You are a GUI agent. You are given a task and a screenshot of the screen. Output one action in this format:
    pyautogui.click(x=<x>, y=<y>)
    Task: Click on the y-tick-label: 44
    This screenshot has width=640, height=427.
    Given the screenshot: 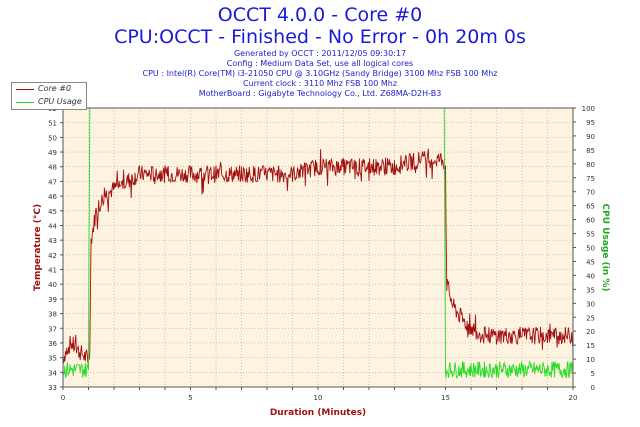 What is the action you would take?
    pyautogui.click(x=52, y=226)
    